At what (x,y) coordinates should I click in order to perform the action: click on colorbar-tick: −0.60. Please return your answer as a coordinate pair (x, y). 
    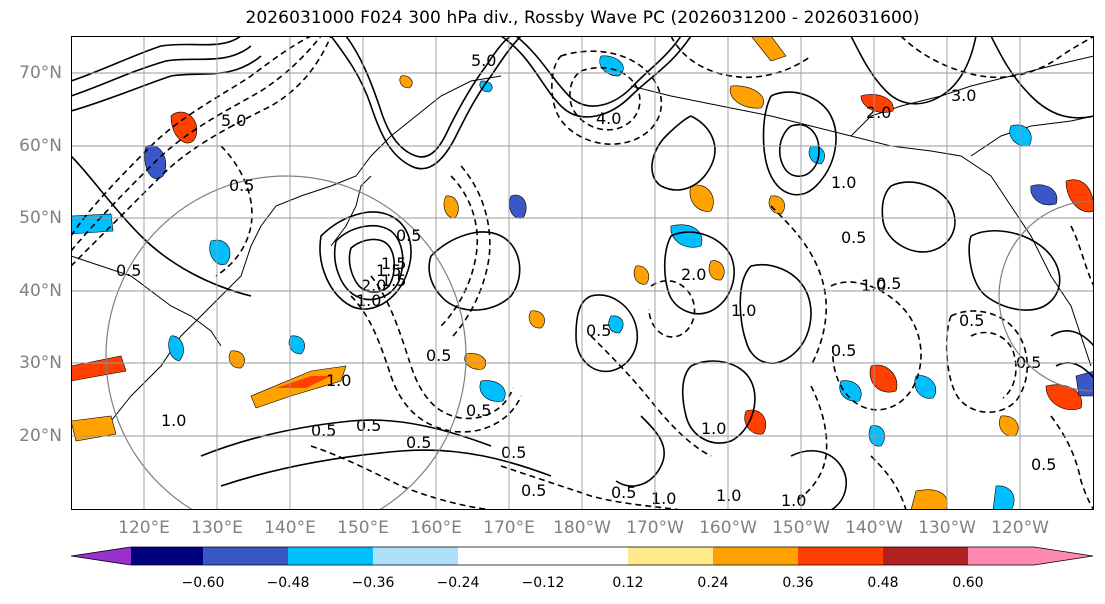
    Looking at the image, I should click on (203, 583).